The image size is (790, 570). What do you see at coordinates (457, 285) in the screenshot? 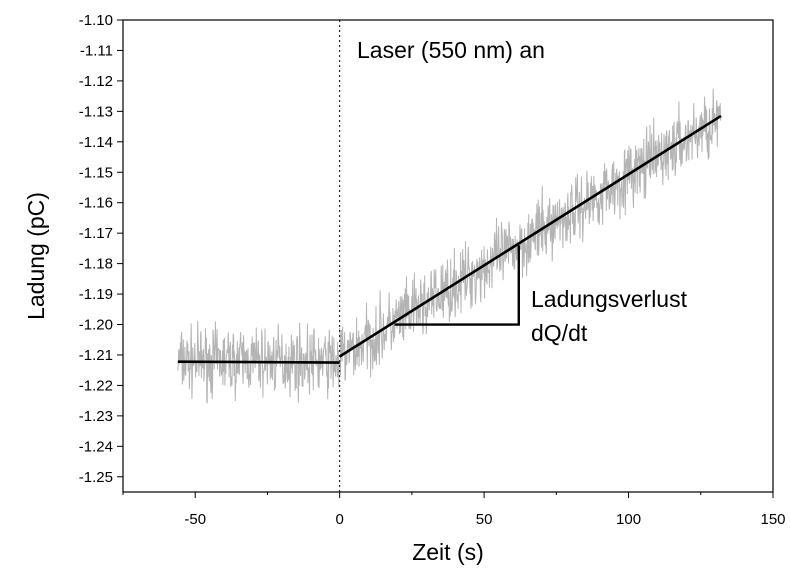
I see `slope-triangle` at bounding box center [457, 285].